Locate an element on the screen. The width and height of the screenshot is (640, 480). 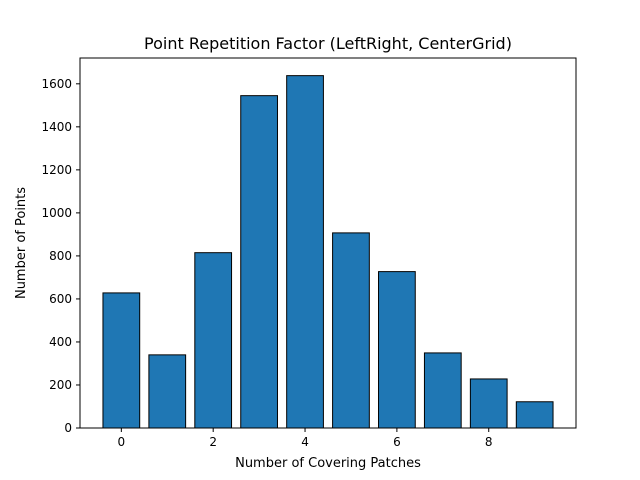
y-axis-ticks: 0 200 400 600 800 1000 1200 1400 1600 is located at coordinates (60, 256).